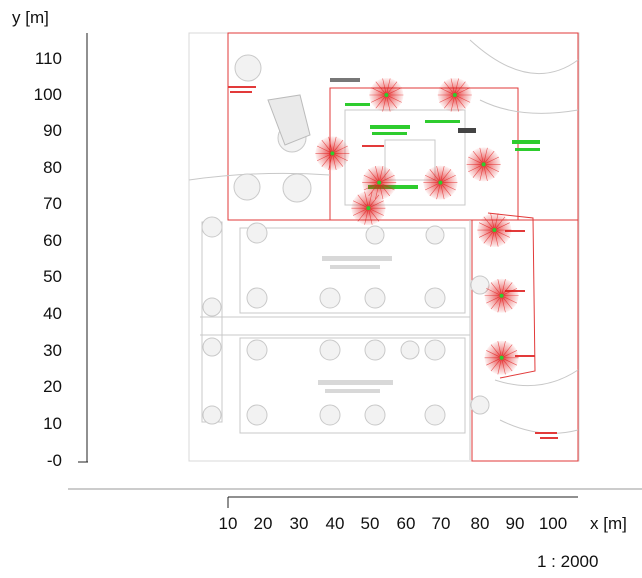  What do you see at coordinates (467, 130) in the screenshot?
I see `hatched-element` at bounding box center [467, 130].